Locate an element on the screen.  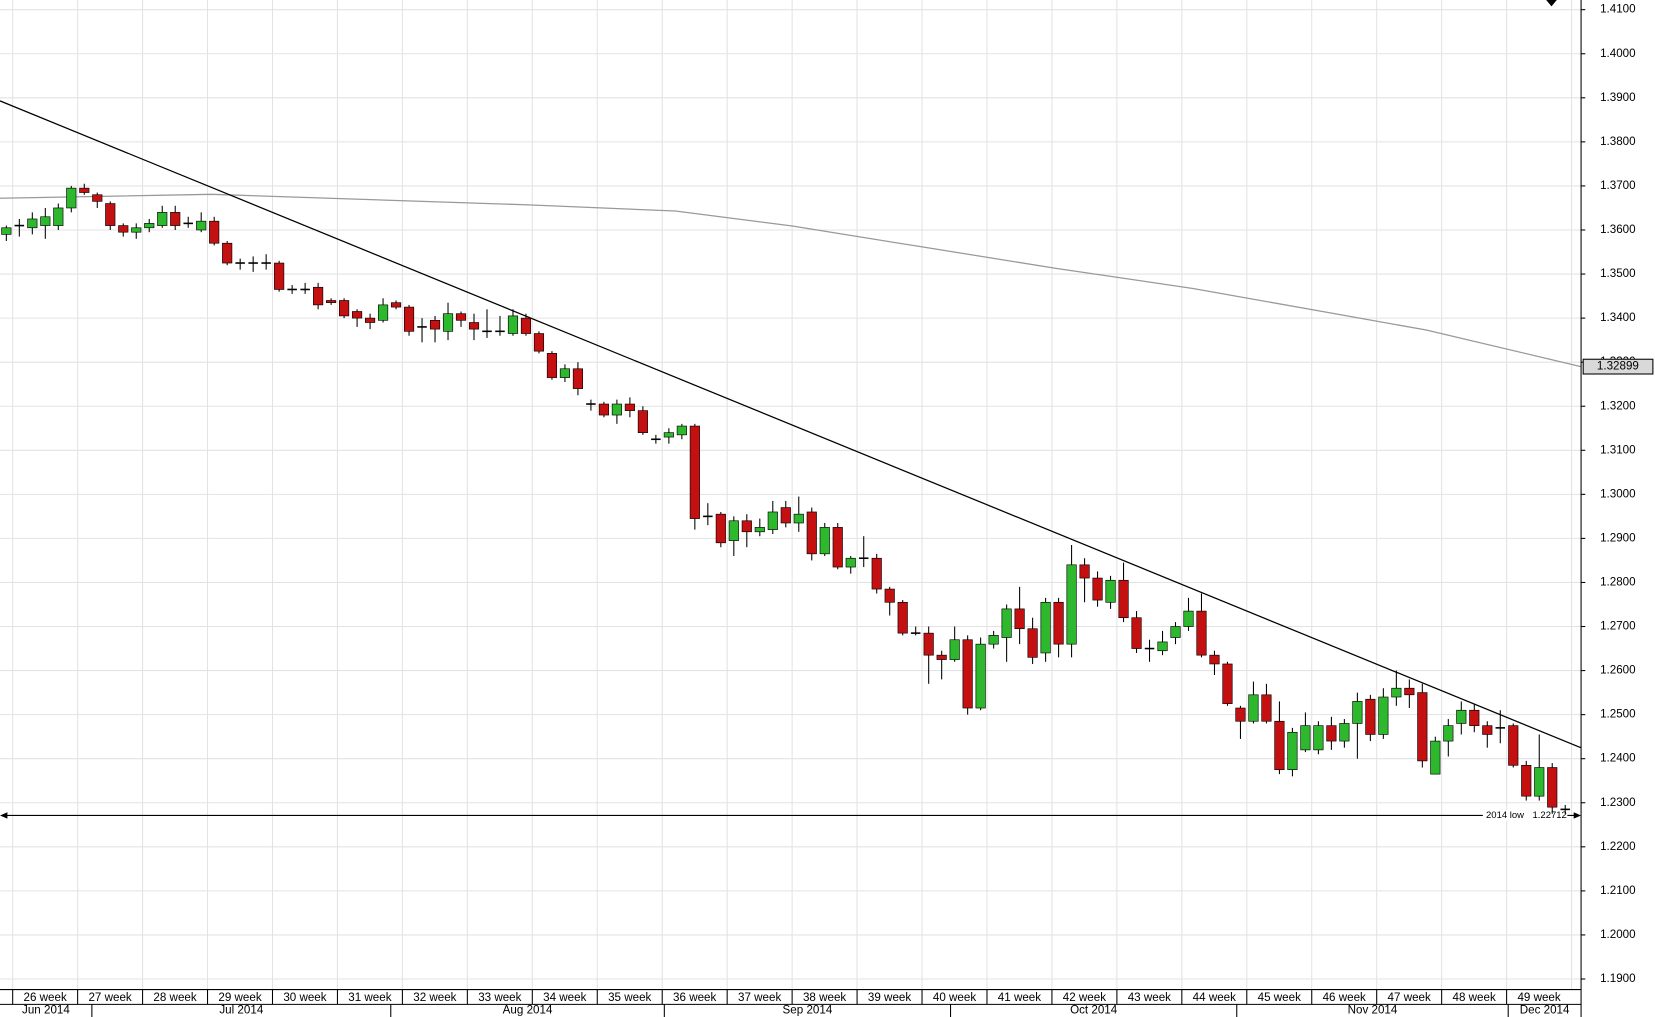
price-tag is located at coordinates (1618, 366).